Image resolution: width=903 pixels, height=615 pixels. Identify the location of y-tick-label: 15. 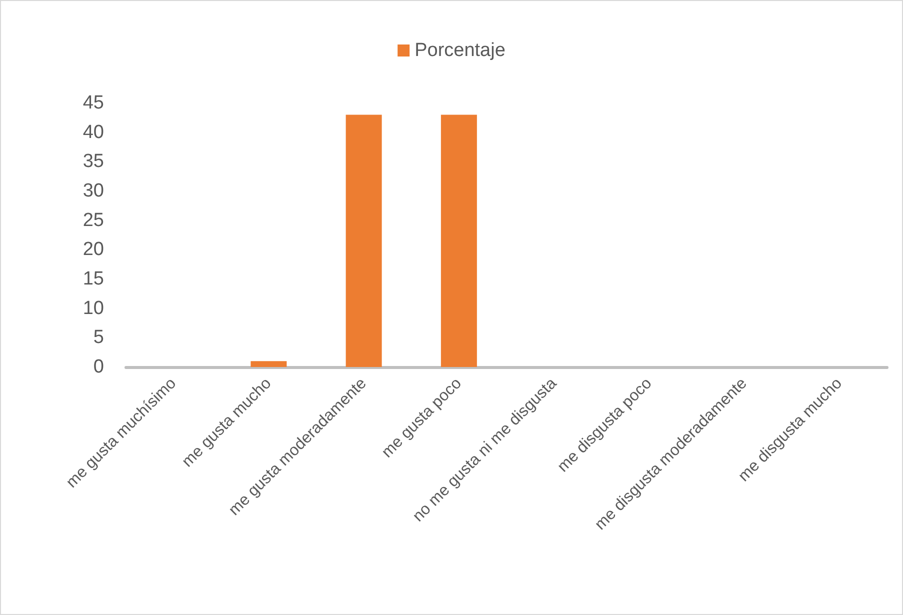
(93, 279).